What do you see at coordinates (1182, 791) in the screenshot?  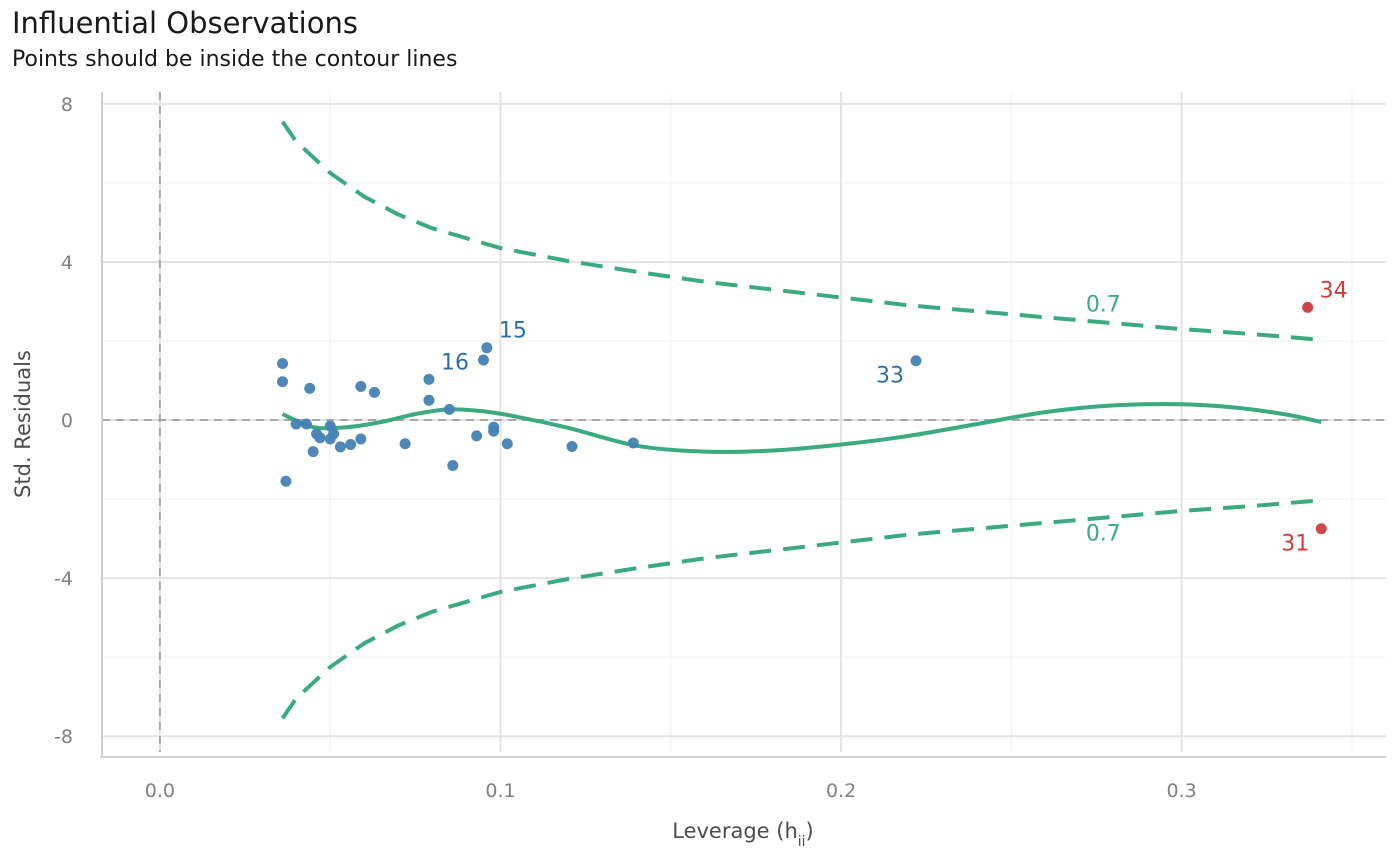 I see `x-tick-label: 0.3` at bounding box center [1182, 791].